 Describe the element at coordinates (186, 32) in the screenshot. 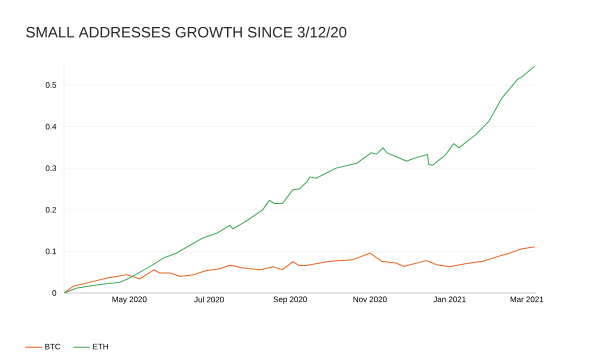

I see `chart-title: SMALL ADDRESSES GROWTH SINCE 3/12/20` at that location.